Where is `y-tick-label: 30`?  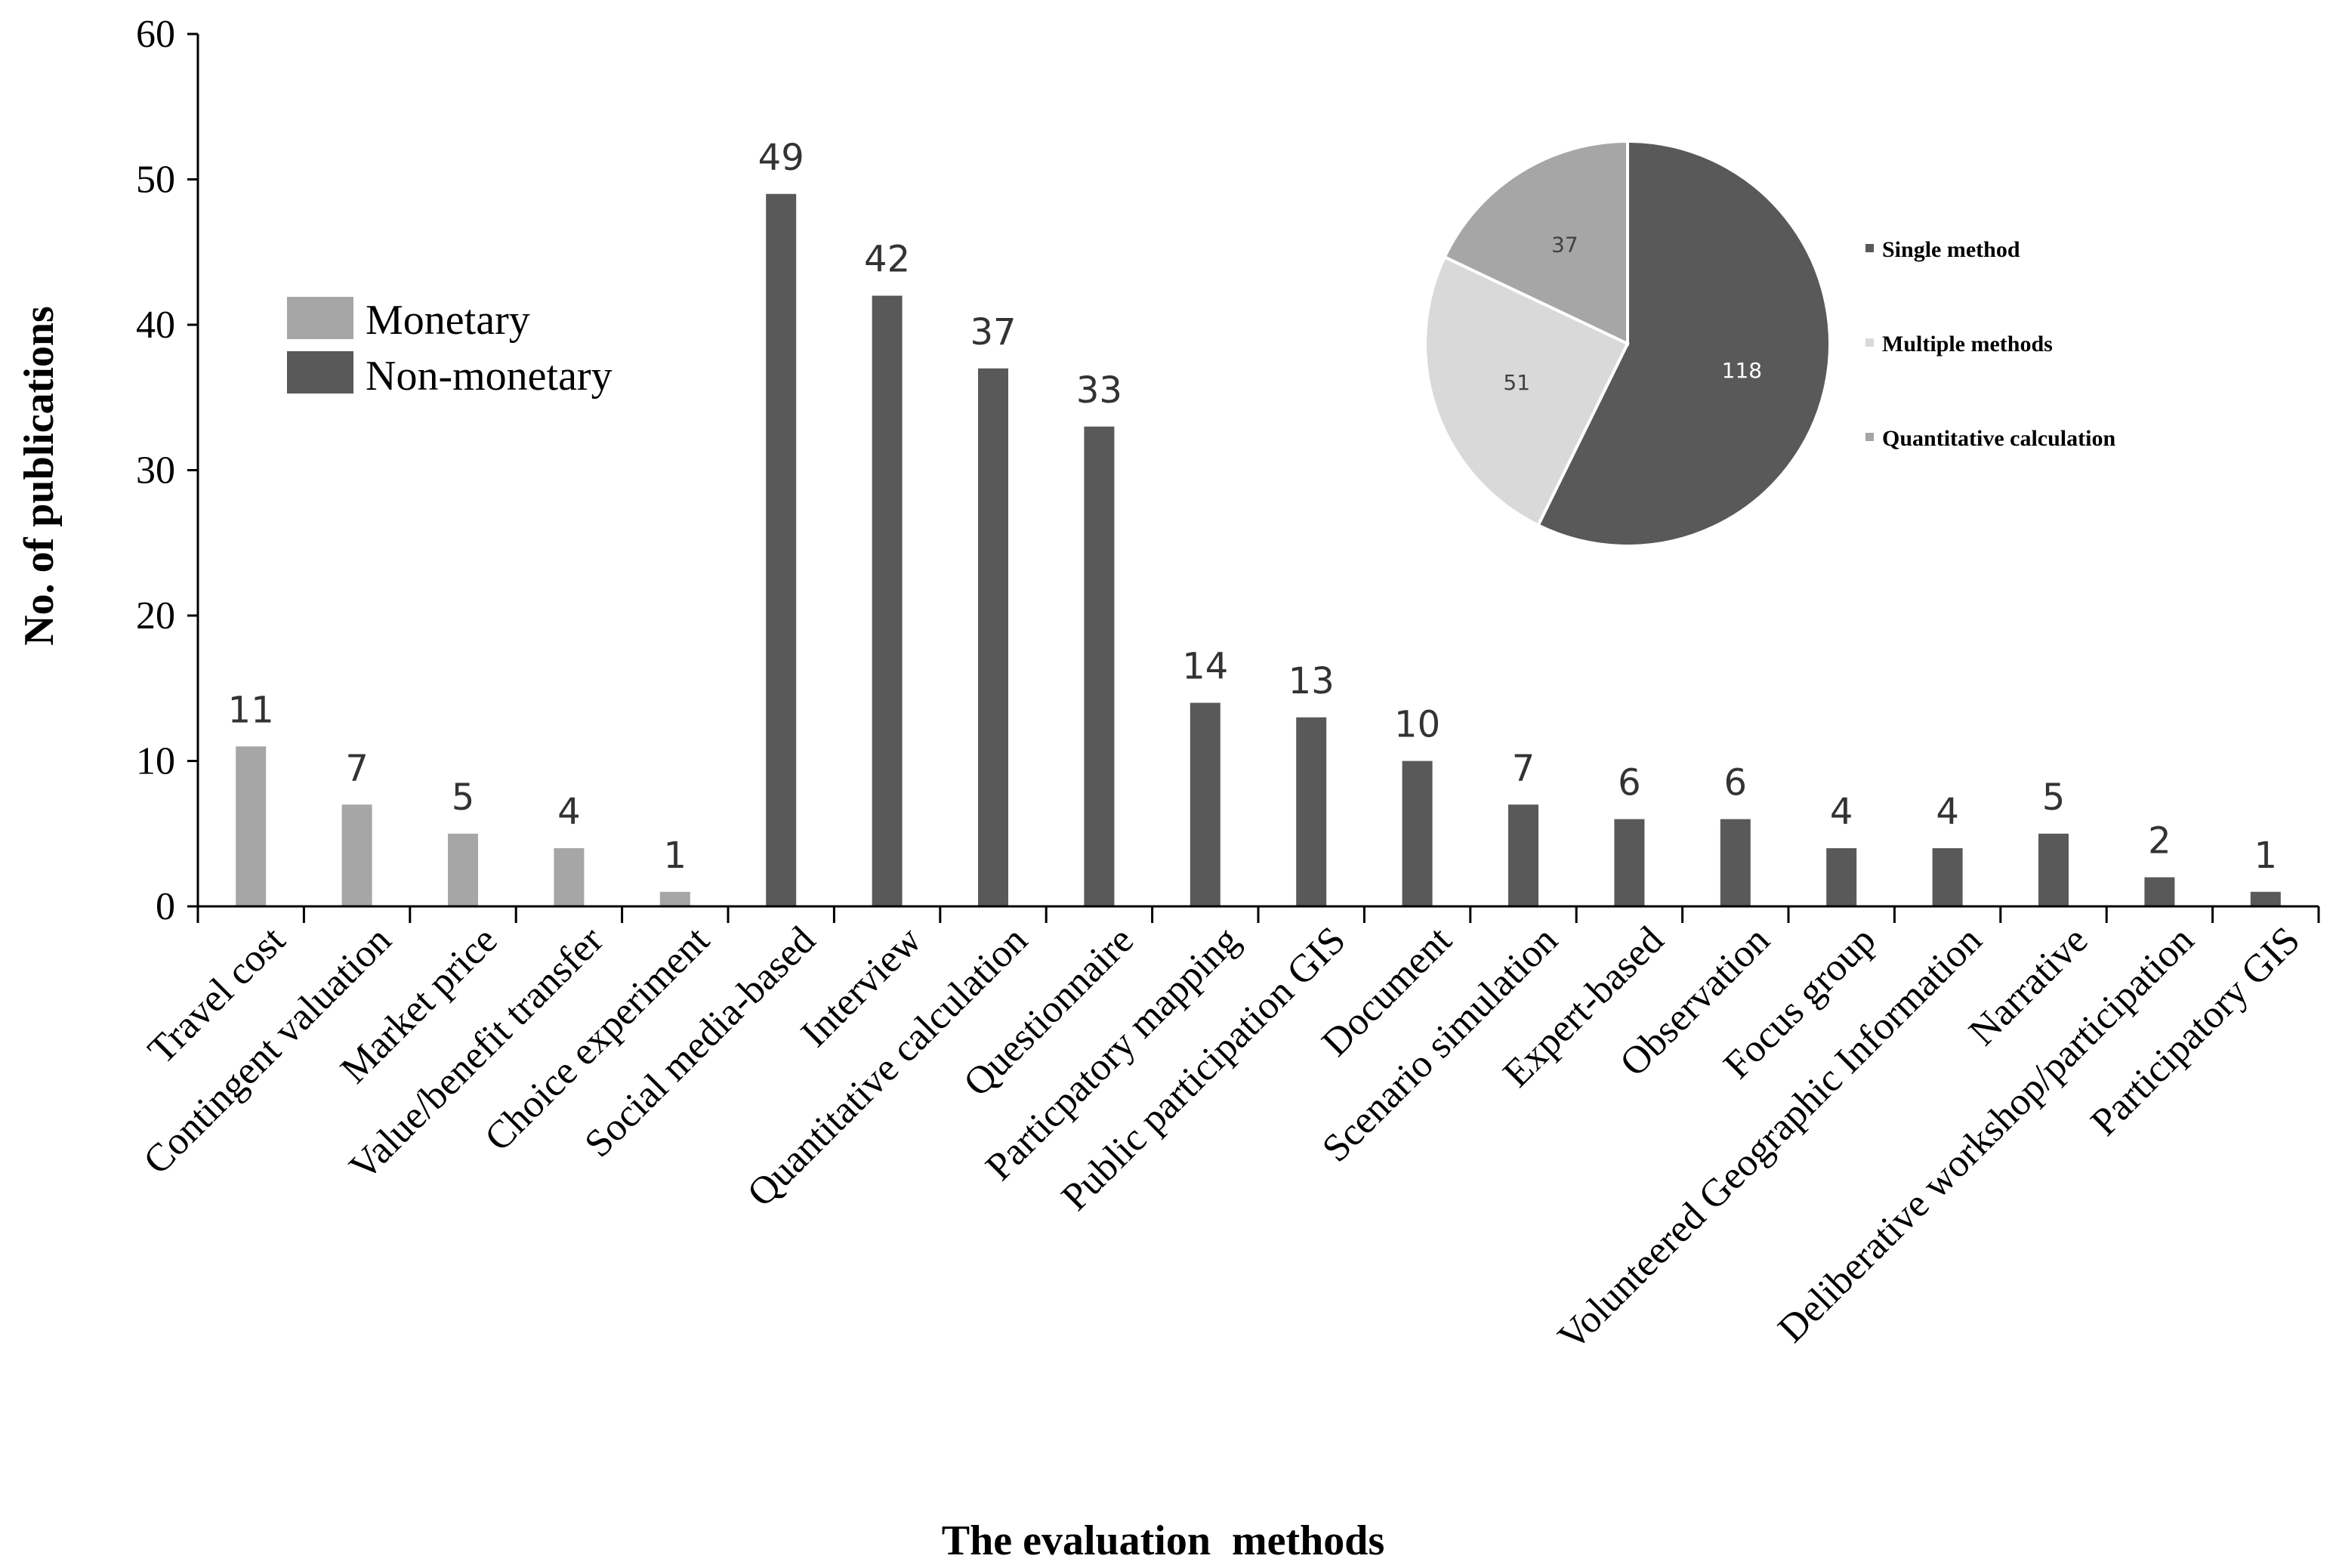 y-tick-label: 30 is located at coordinates (155, 471).